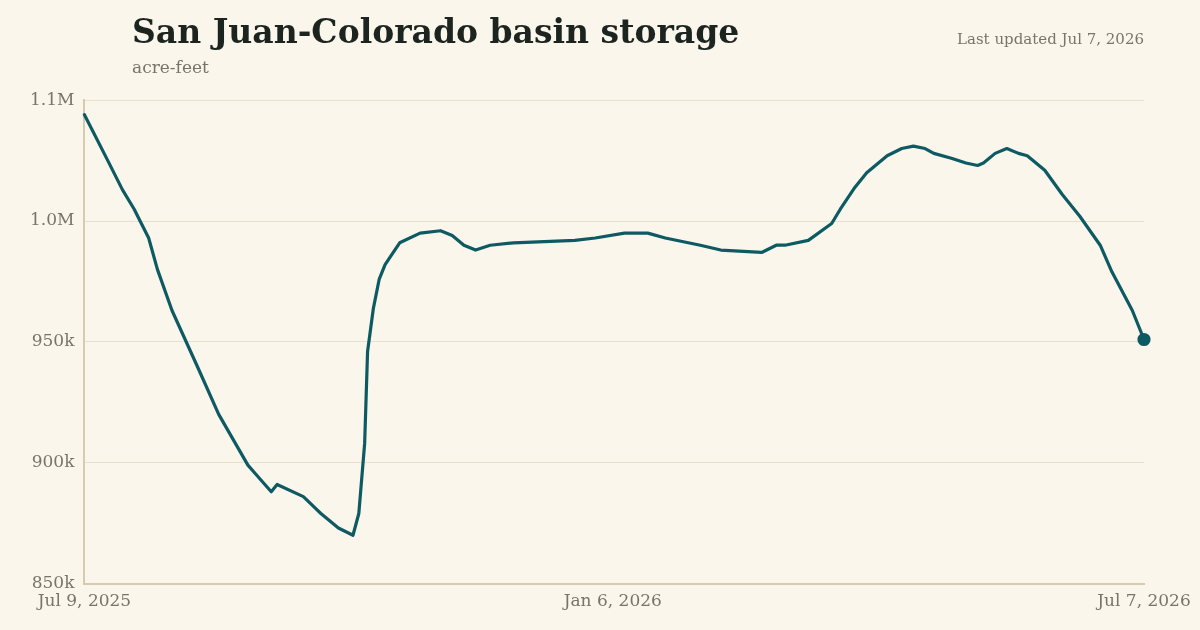 The width and height of the screenshot is (1200, 630). I want to click on y-tick-label: 1.0M, so click(52, 219).